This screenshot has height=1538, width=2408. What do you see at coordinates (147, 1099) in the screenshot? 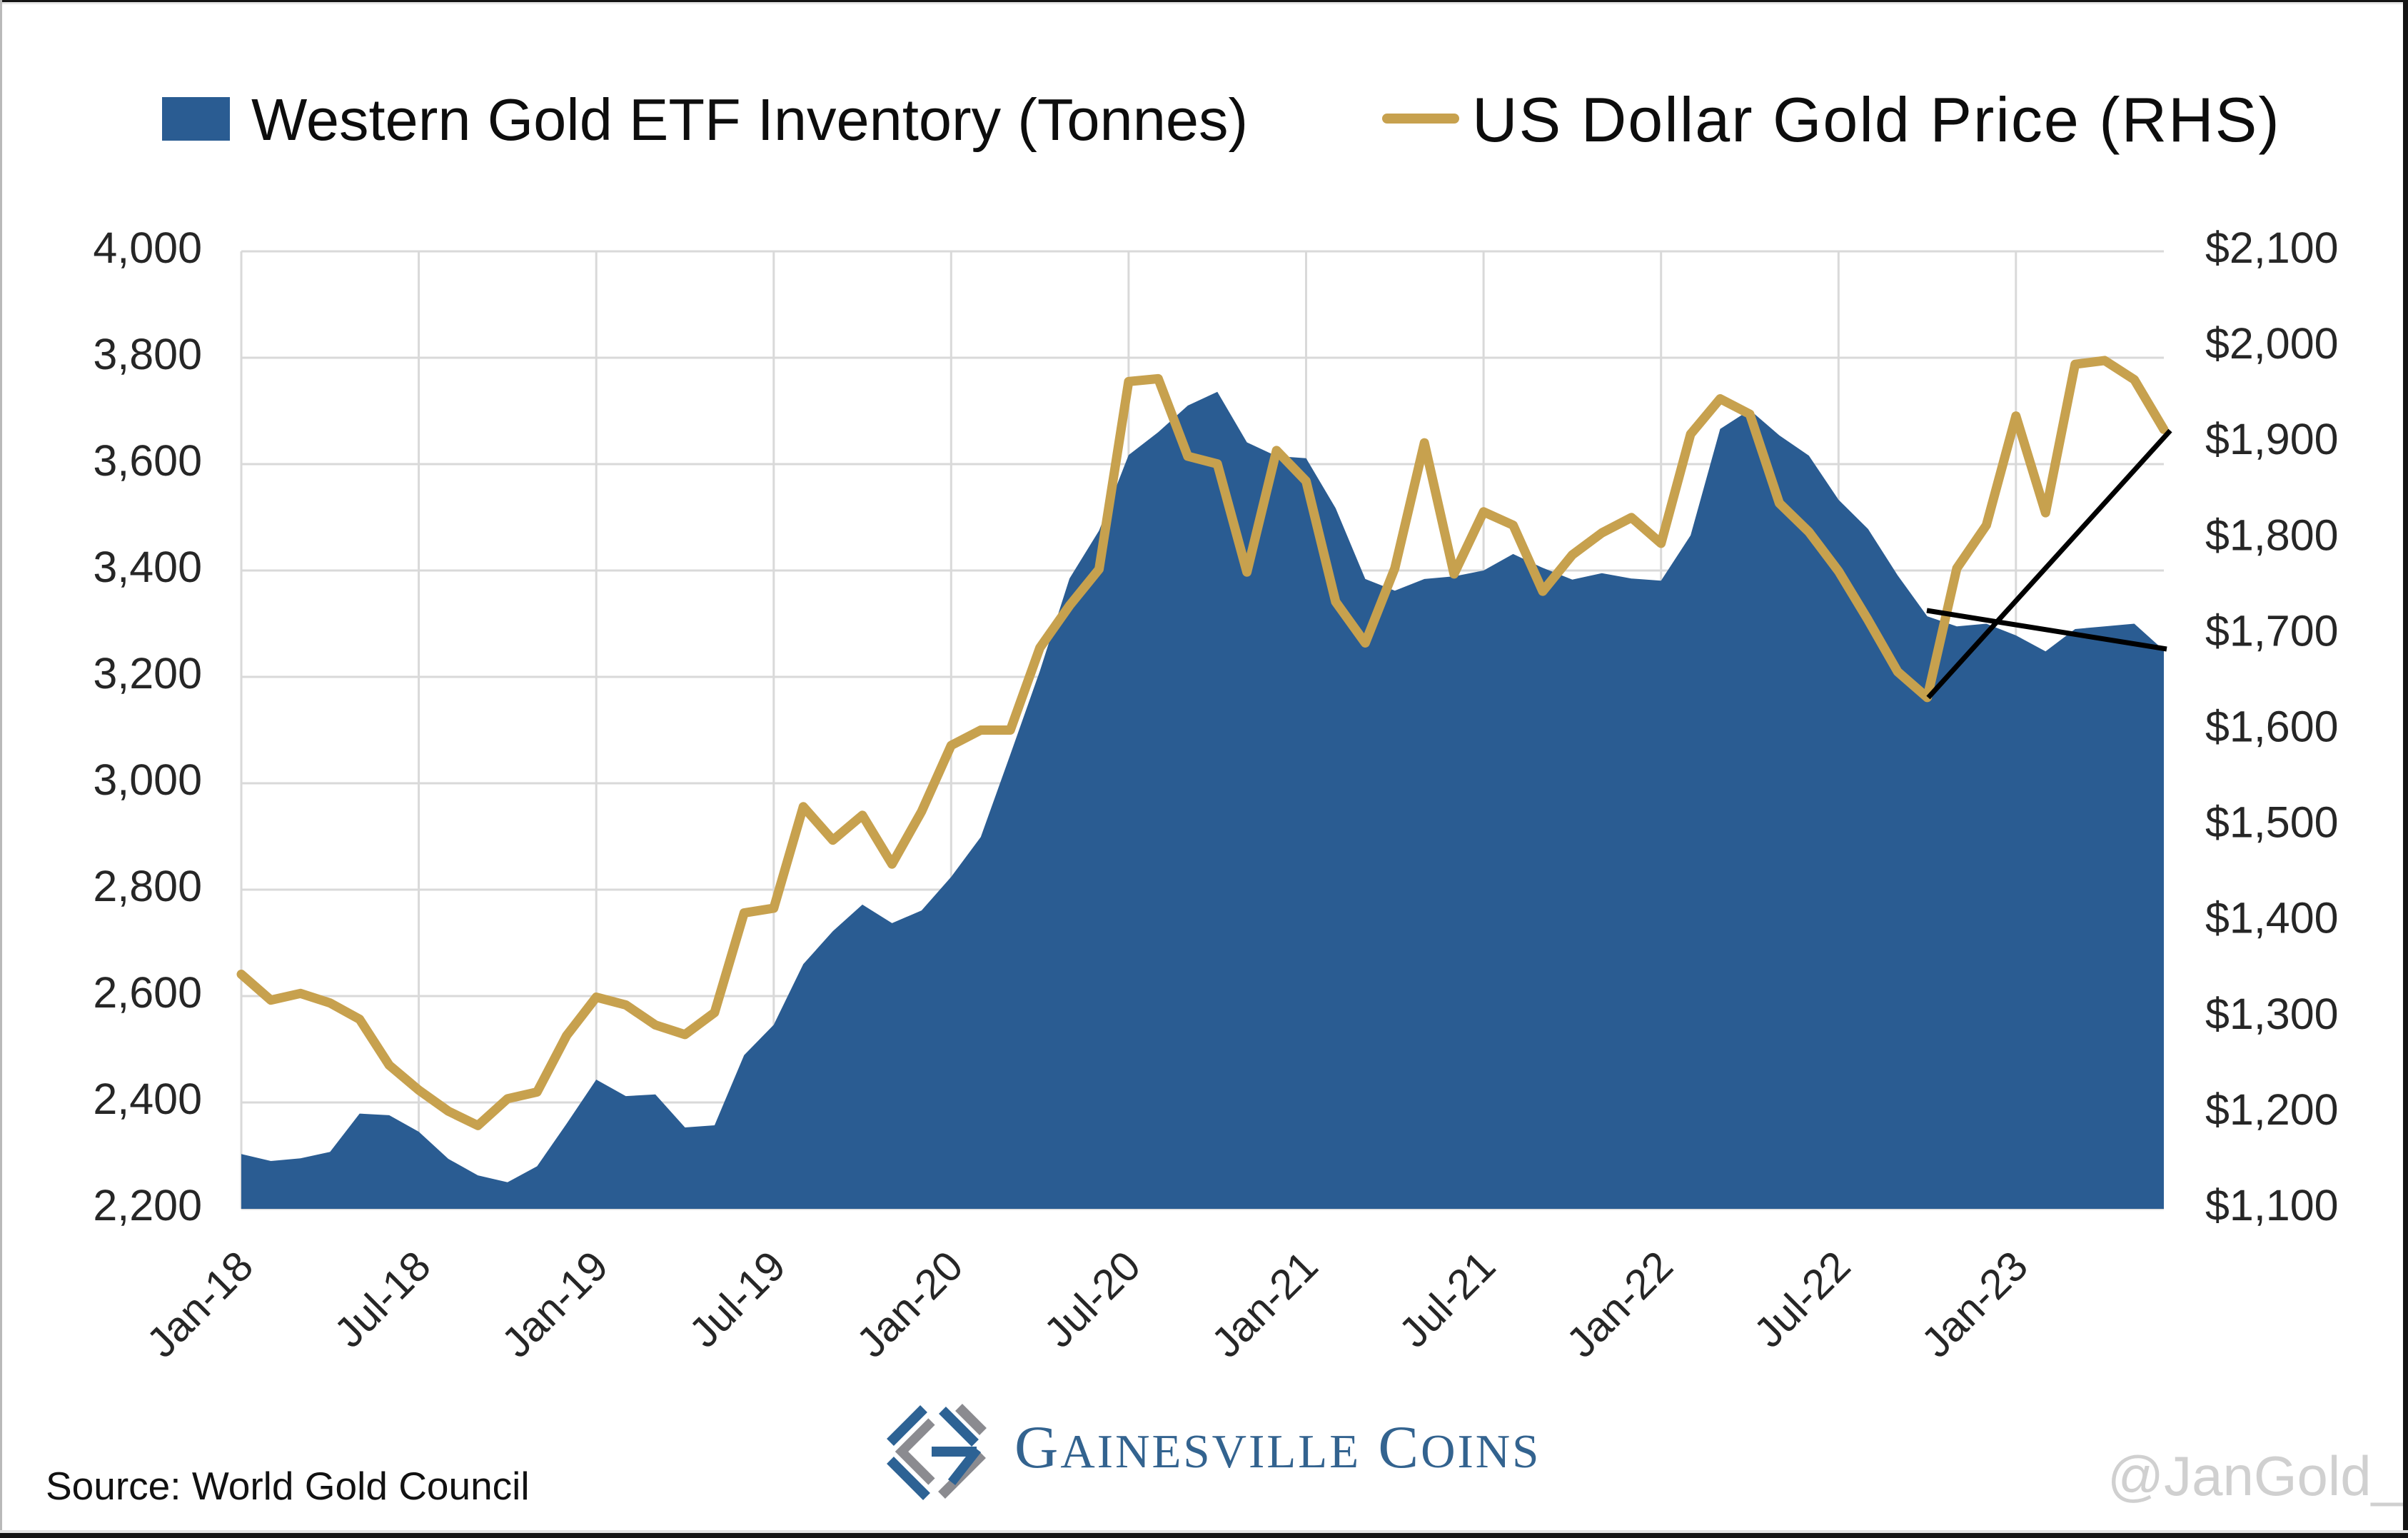
I see `svg-text: 2,400` at bounding box center [147, 1099].